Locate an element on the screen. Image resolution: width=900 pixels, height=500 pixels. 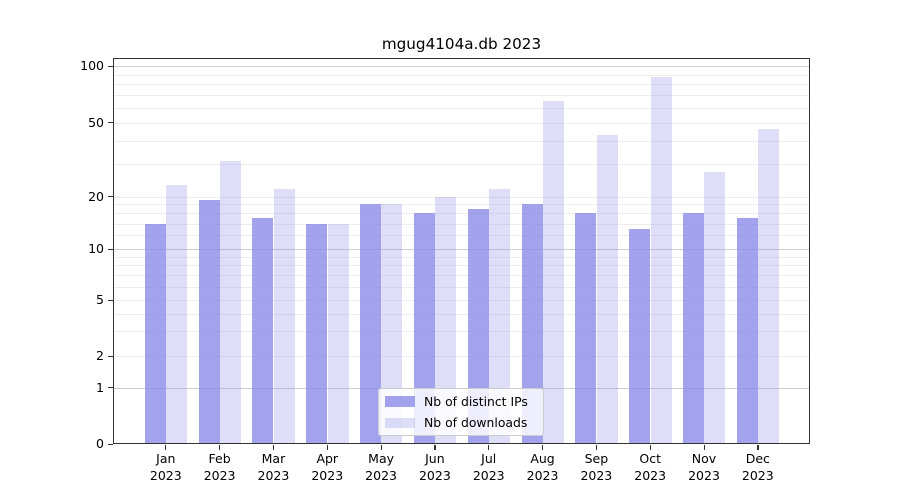
legend: Nb of distinct IPs Nb of downloads is located at coordinates (461, 412).